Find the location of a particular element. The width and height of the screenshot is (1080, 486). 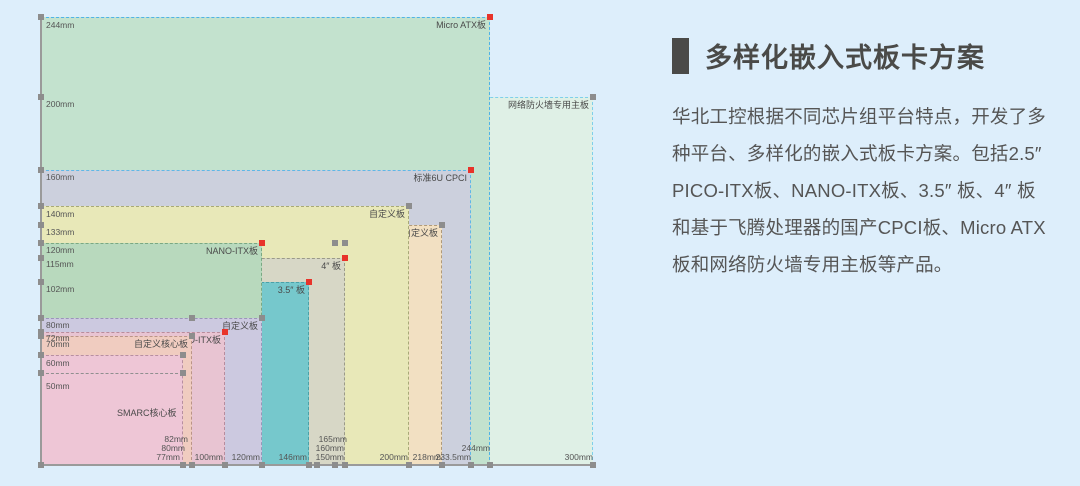

ytick-80: 80mm is located at coordinates (58, 325).